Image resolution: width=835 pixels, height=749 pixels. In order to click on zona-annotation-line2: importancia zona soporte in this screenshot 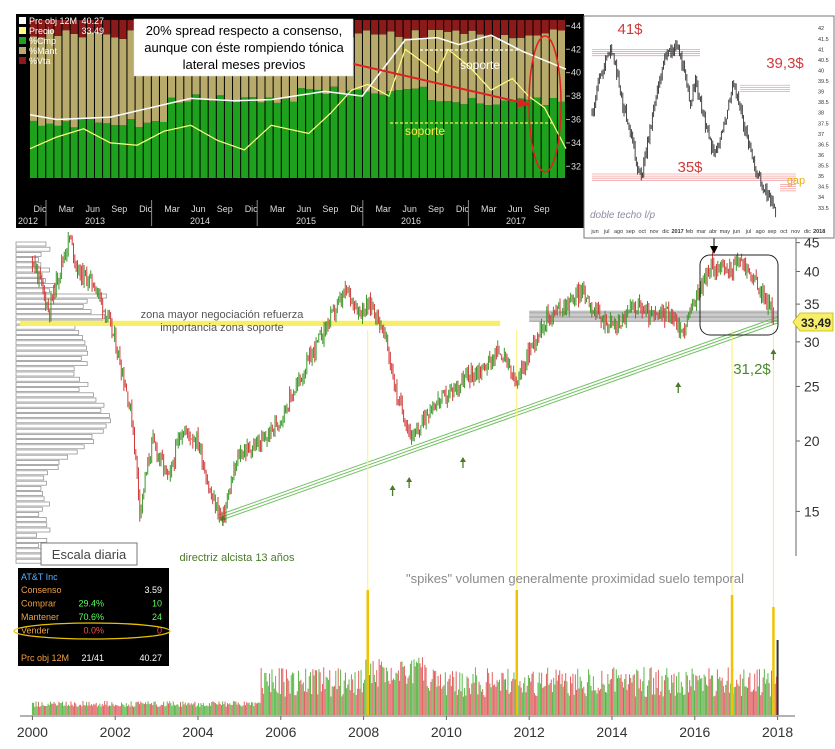, I will do `click(222, 328)`.